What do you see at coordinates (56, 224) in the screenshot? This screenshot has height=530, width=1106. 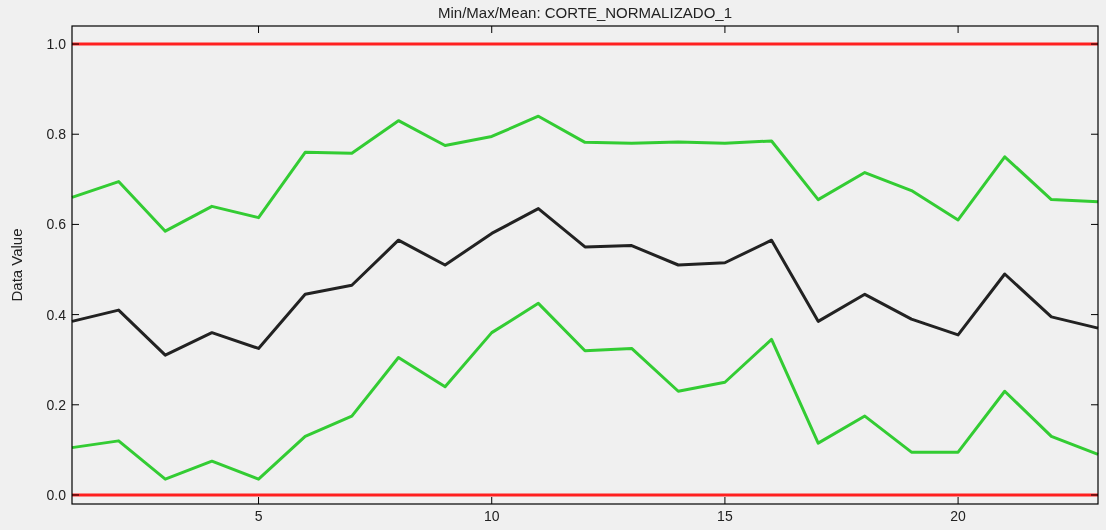 I see `y-tick-label: 0.6` at bounding box center [56, 224].